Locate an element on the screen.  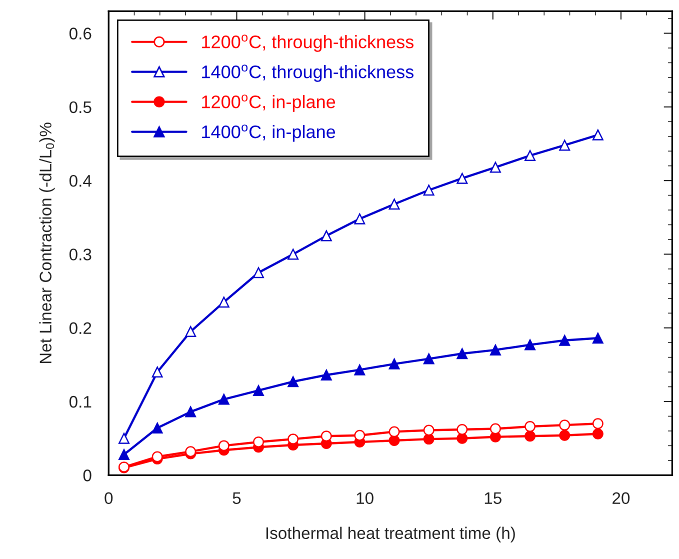
y-tick-label: 0.3 is located at coordinates (80, 254).